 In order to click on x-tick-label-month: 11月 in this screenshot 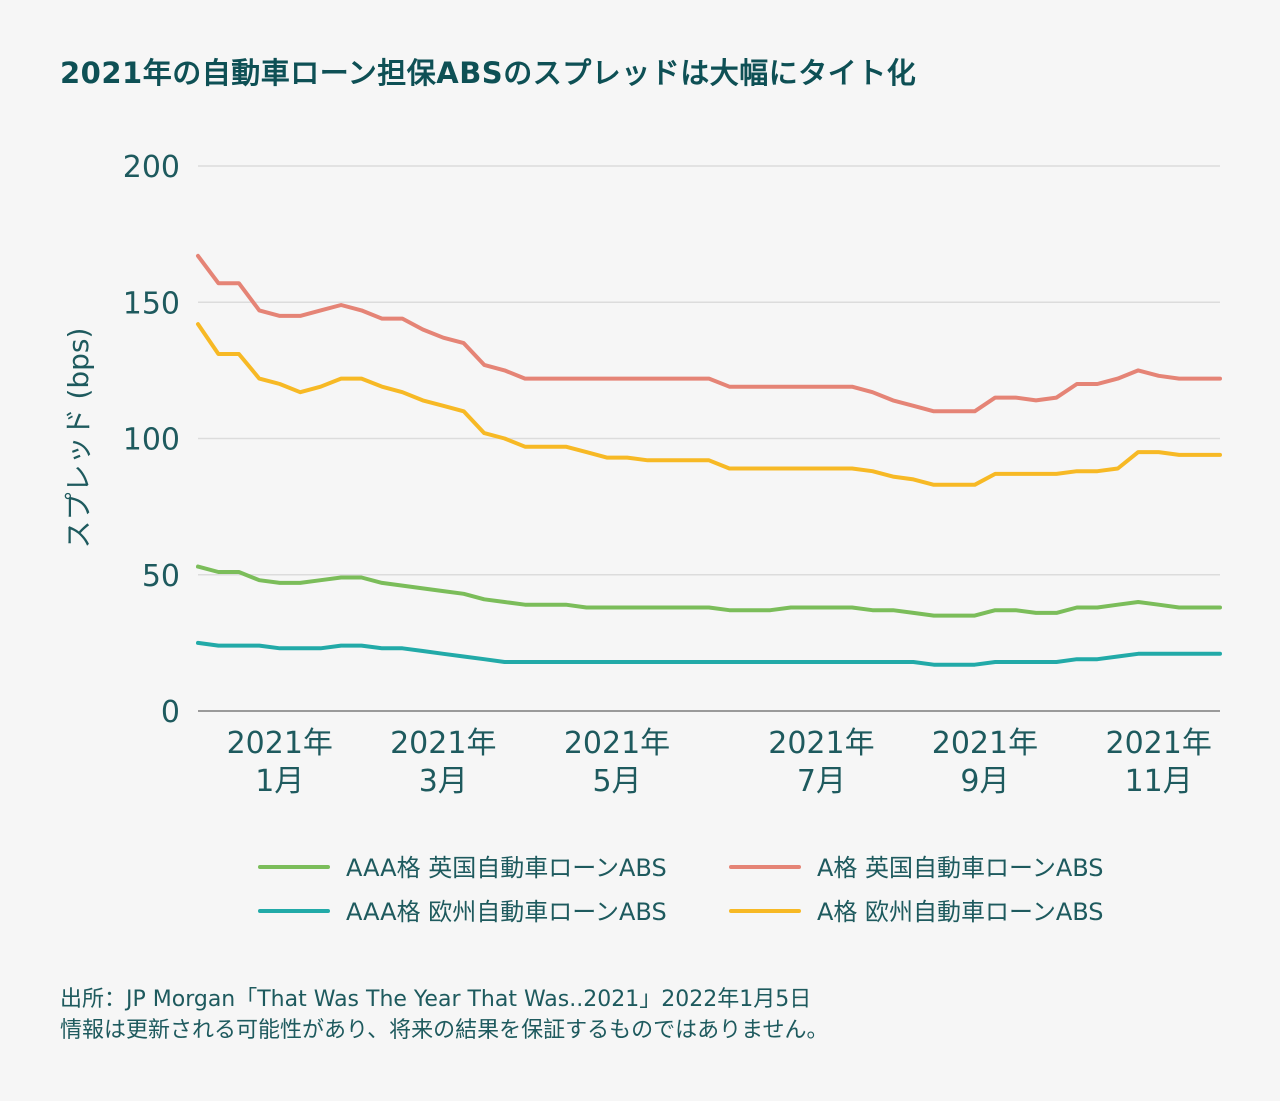, I will do `click(1159, 781)`.